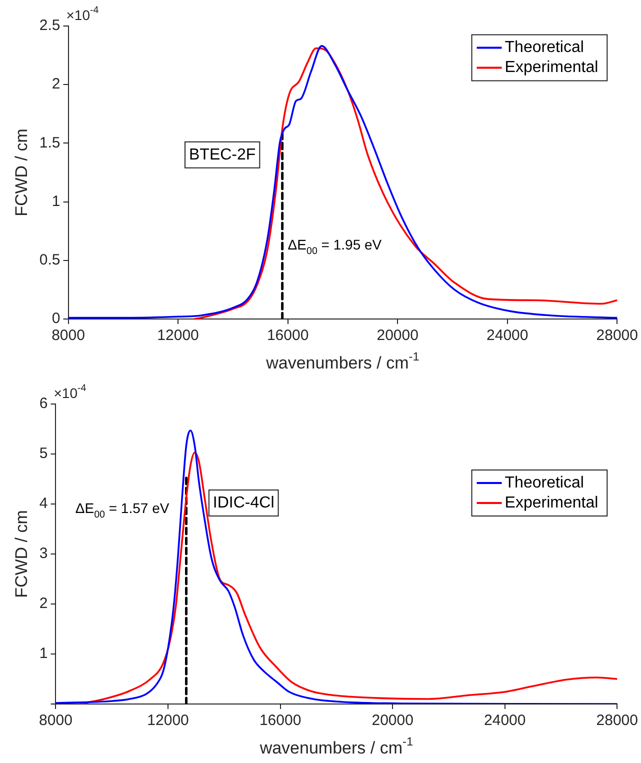  What do you see at coordinates (49, 260) in the screenshot?
I see `y-tick-label: 0.5` at bounding box center [49, 260].